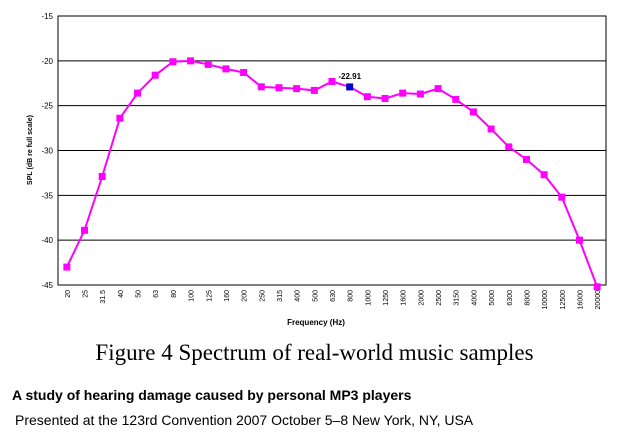  Describe the element at coordinates (47, 240) in the screenshot. I see `y-tick-label: -40` at that location.